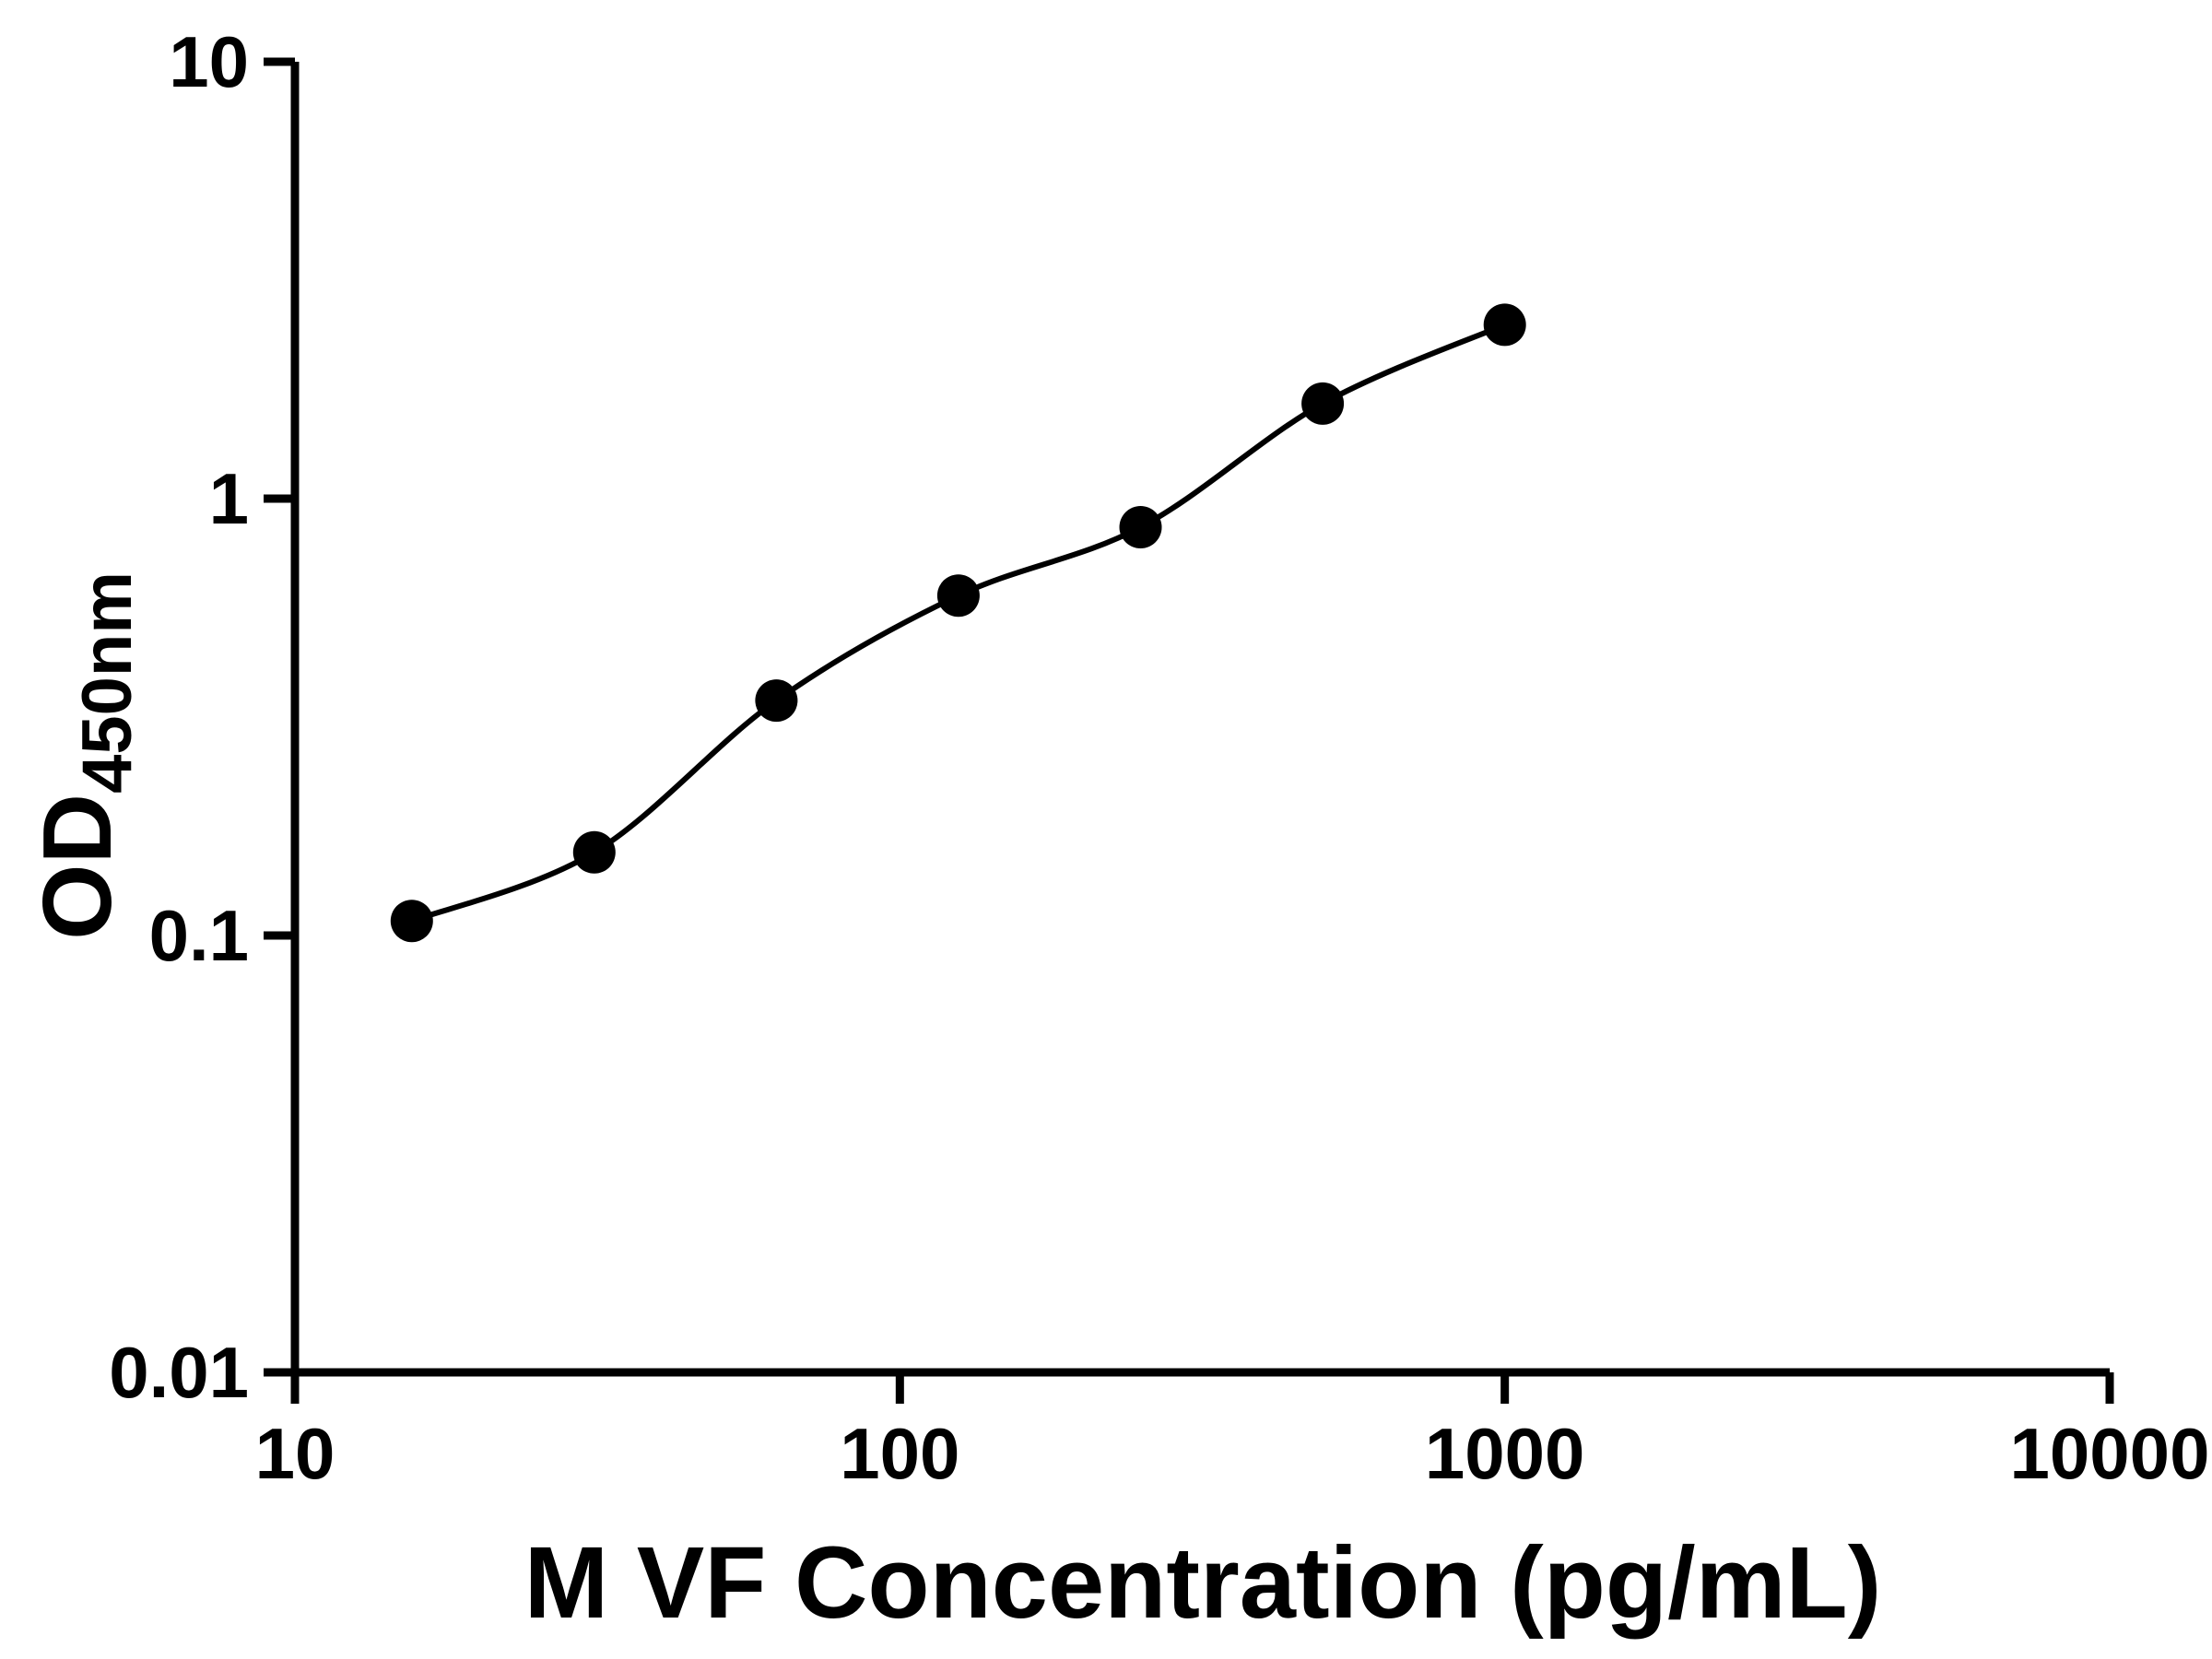  I want to click on y-tick-label: 10, so click(209, 61).